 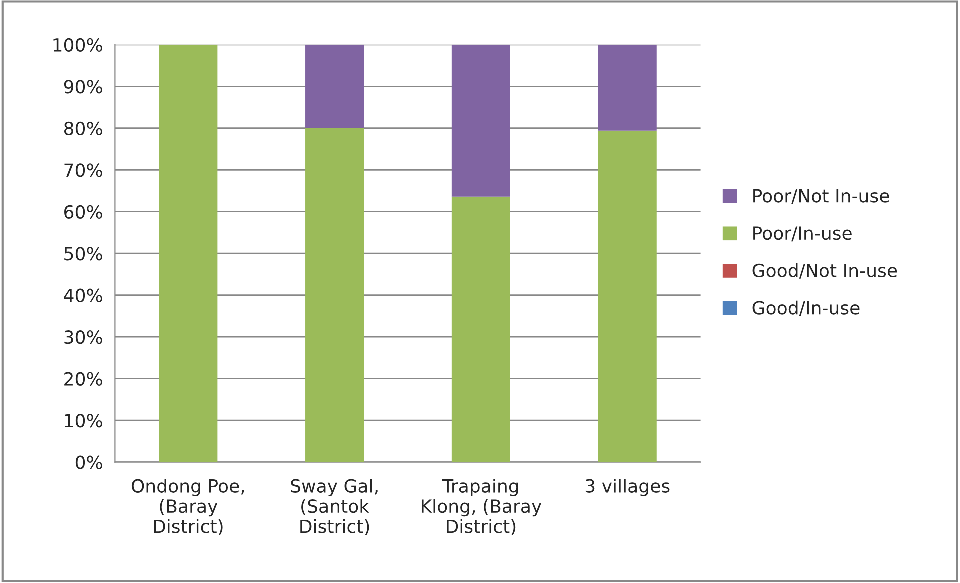 I want to click on y-tick-label: 80%, so click(x=83, y=129).